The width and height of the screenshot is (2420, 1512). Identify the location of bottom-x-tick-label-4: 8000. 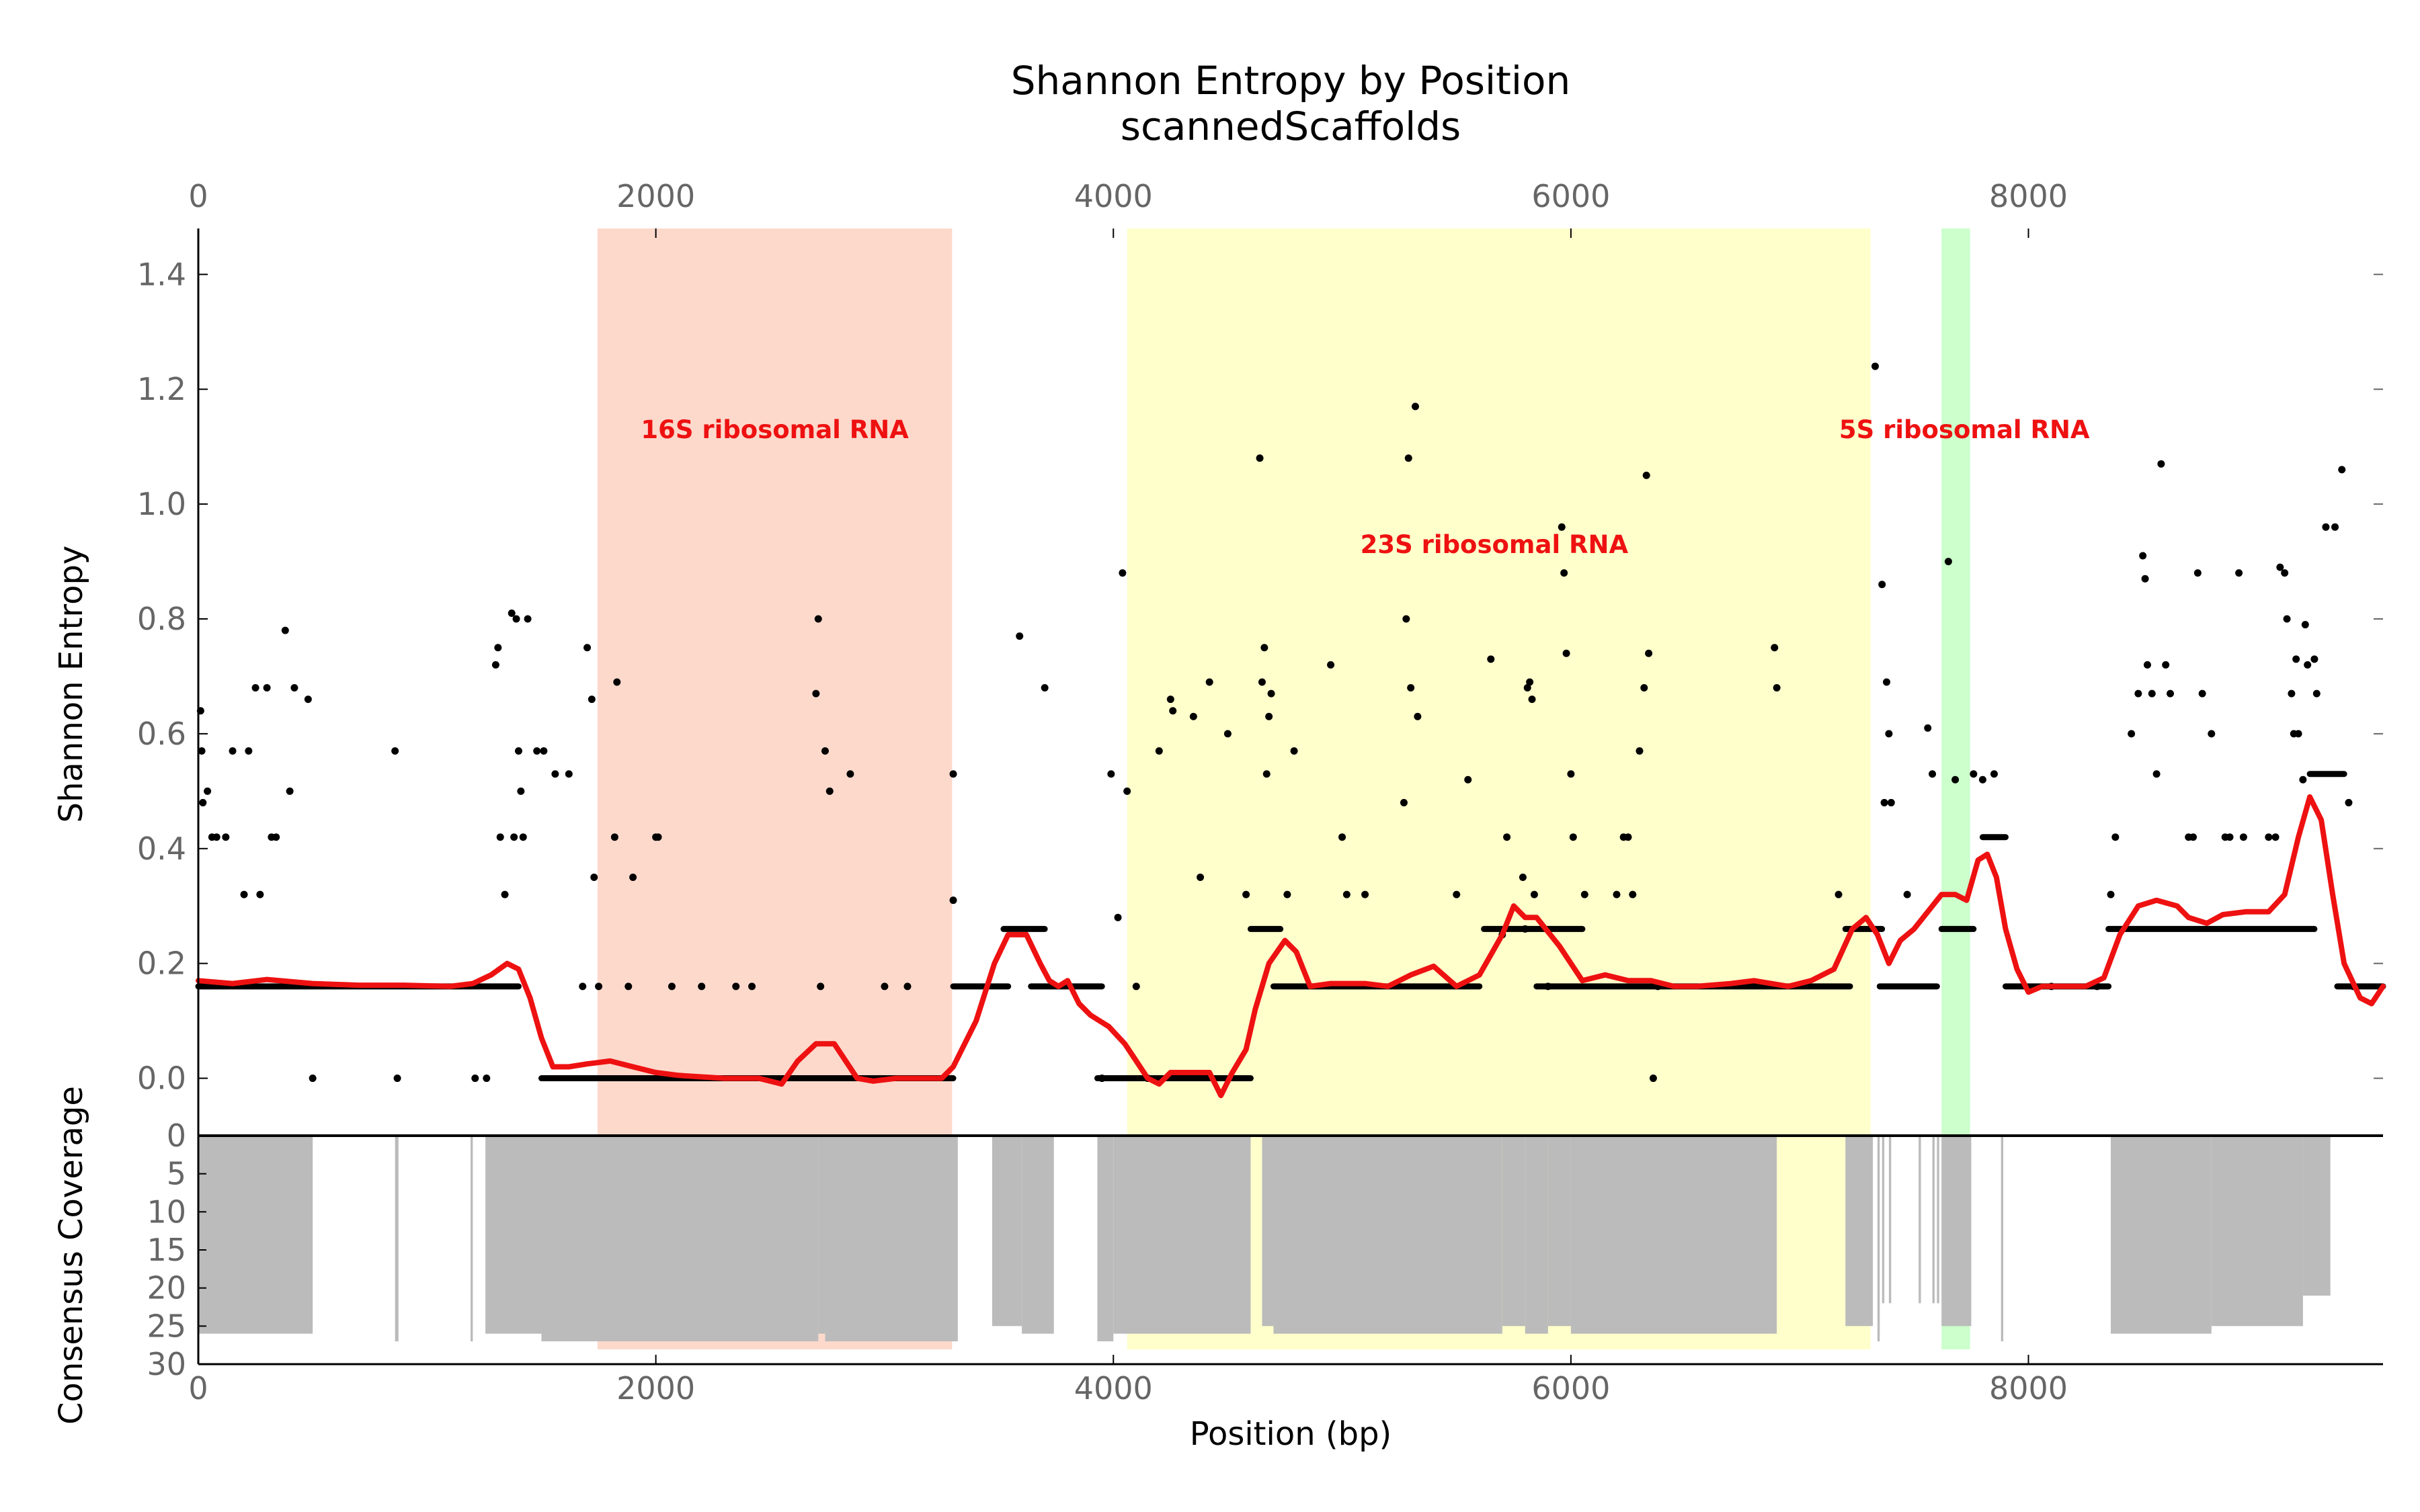
(2028, 1388).